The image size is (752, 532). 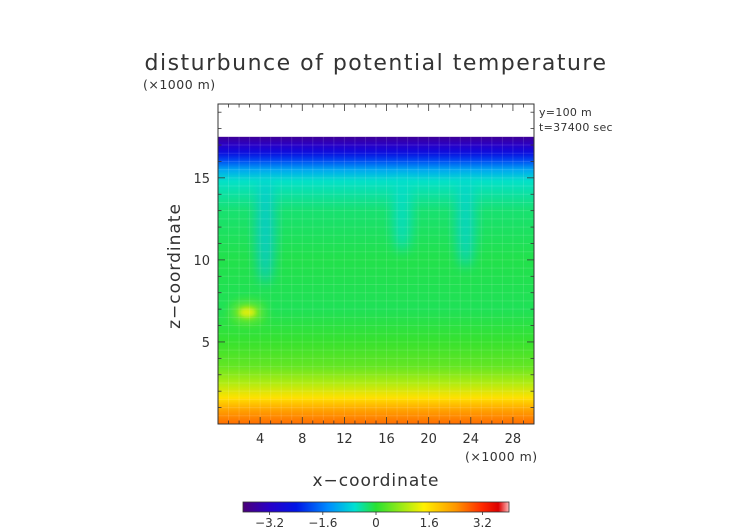 I want to click on x-tick-label: 16, so click(x=386, y=439).